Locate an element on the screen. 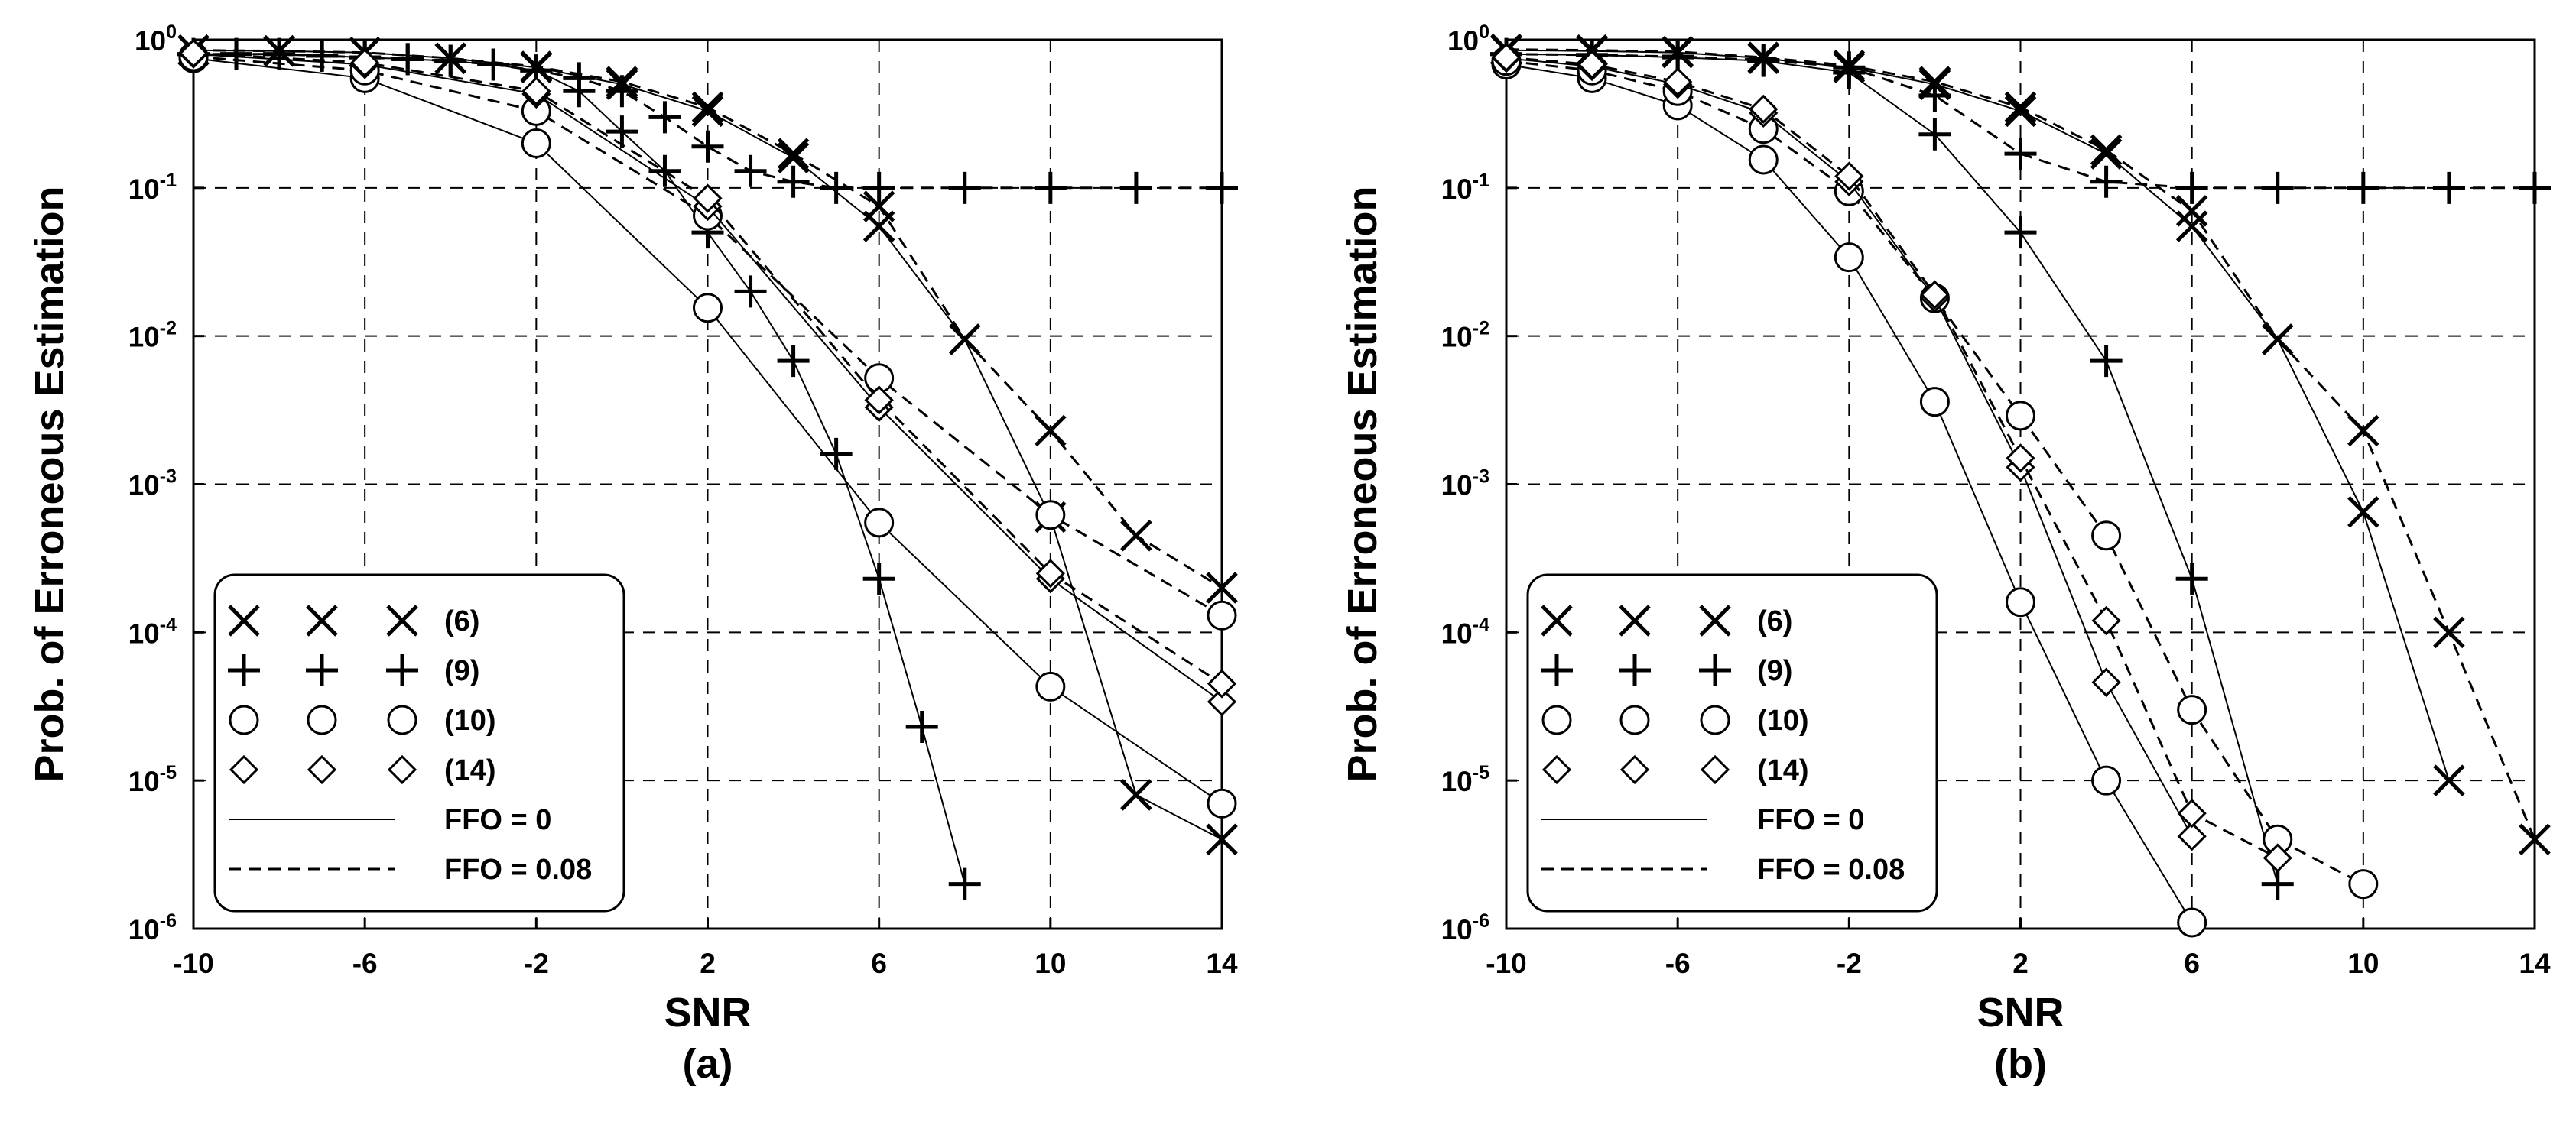 This screenshot has width=2576, height=1148. y-tick-label: 10⁻¹ is located at coordinates (153, 187).